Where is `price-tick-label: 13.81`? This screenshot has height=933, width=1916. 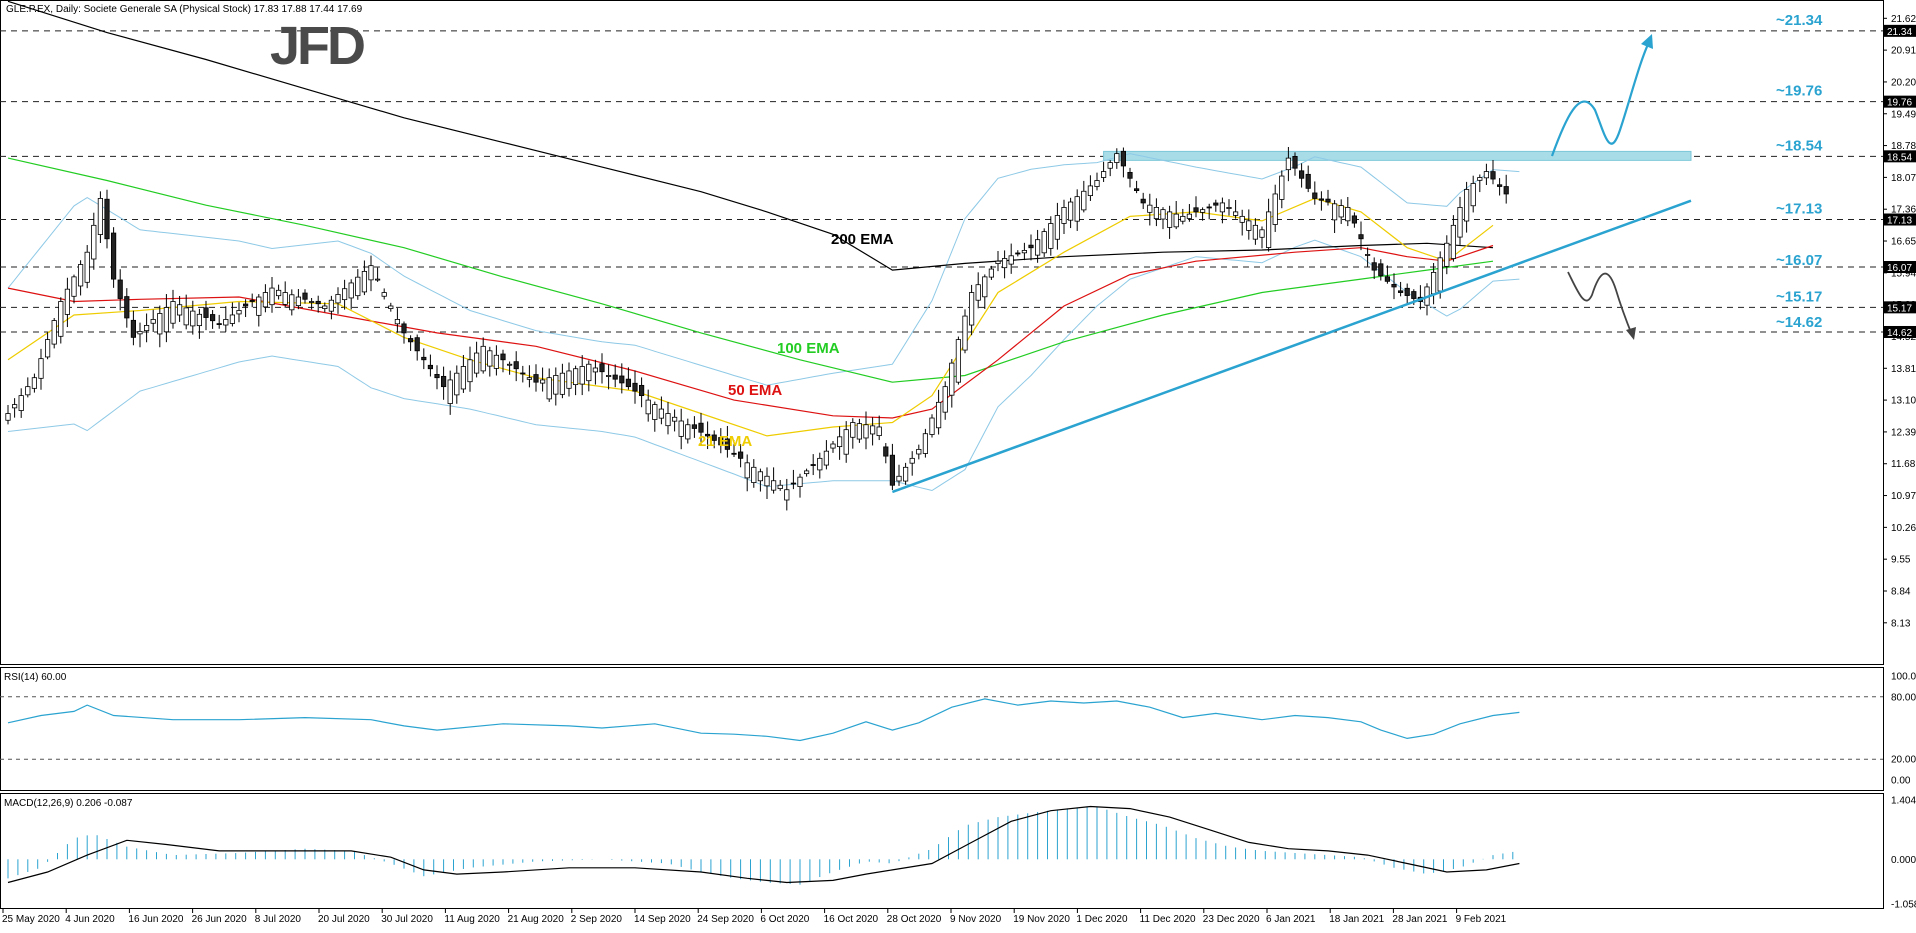
price-tick-label: 13.81 is located at coordinates (1903, 369).